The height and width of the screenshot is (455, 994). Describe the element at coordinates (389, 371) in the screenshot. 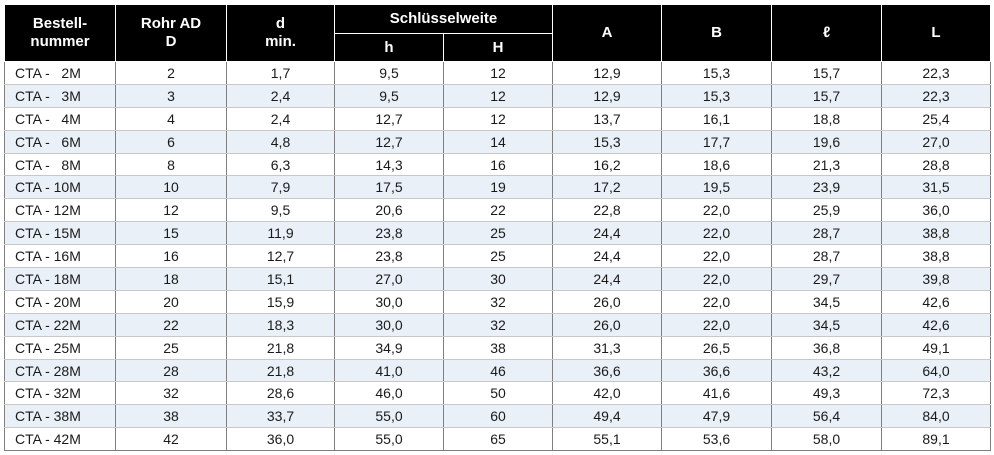

I see `cell-h-small: 41,0` at that location.